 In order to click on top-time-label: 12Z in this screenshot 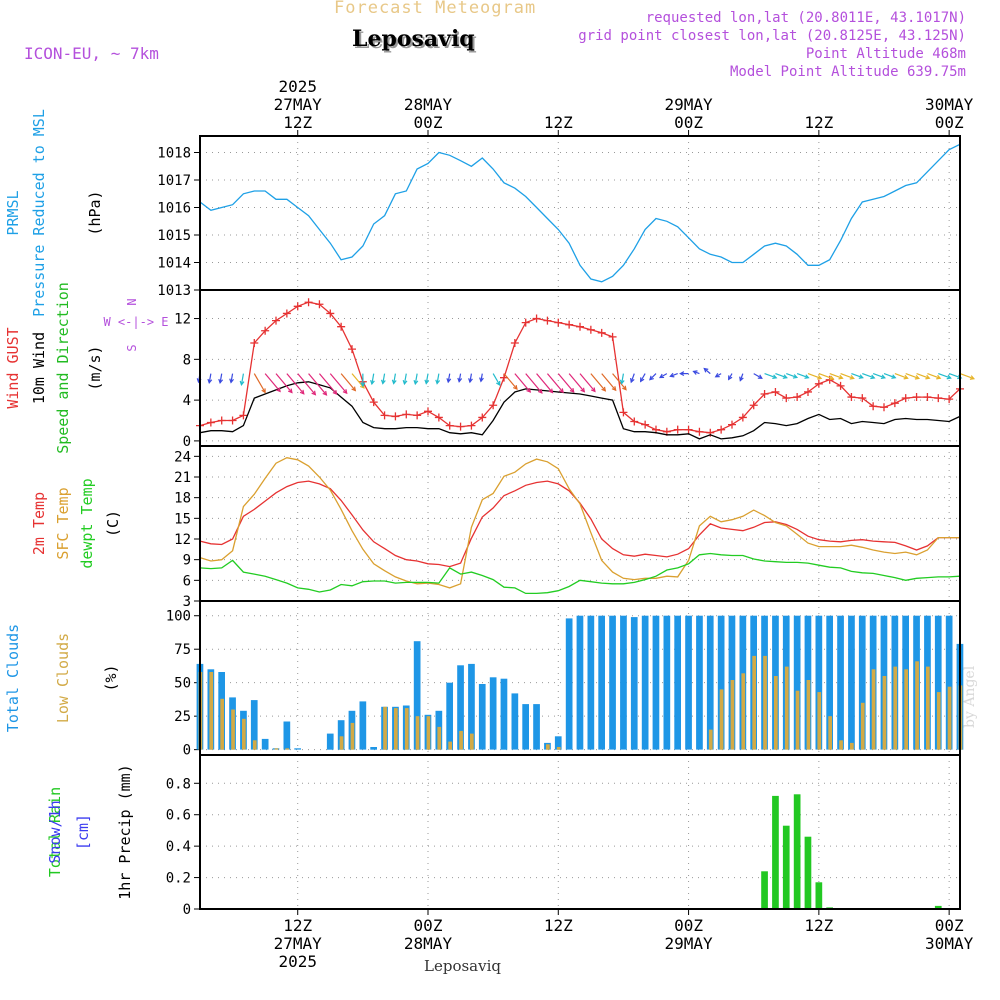, I will do `click(558, 122)`.